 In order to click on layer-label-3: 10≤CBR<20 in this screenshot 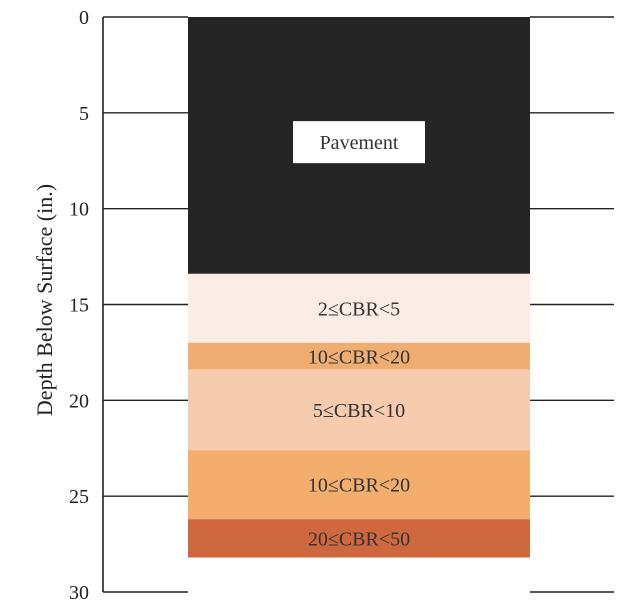, I will do `click(359, 357)`.